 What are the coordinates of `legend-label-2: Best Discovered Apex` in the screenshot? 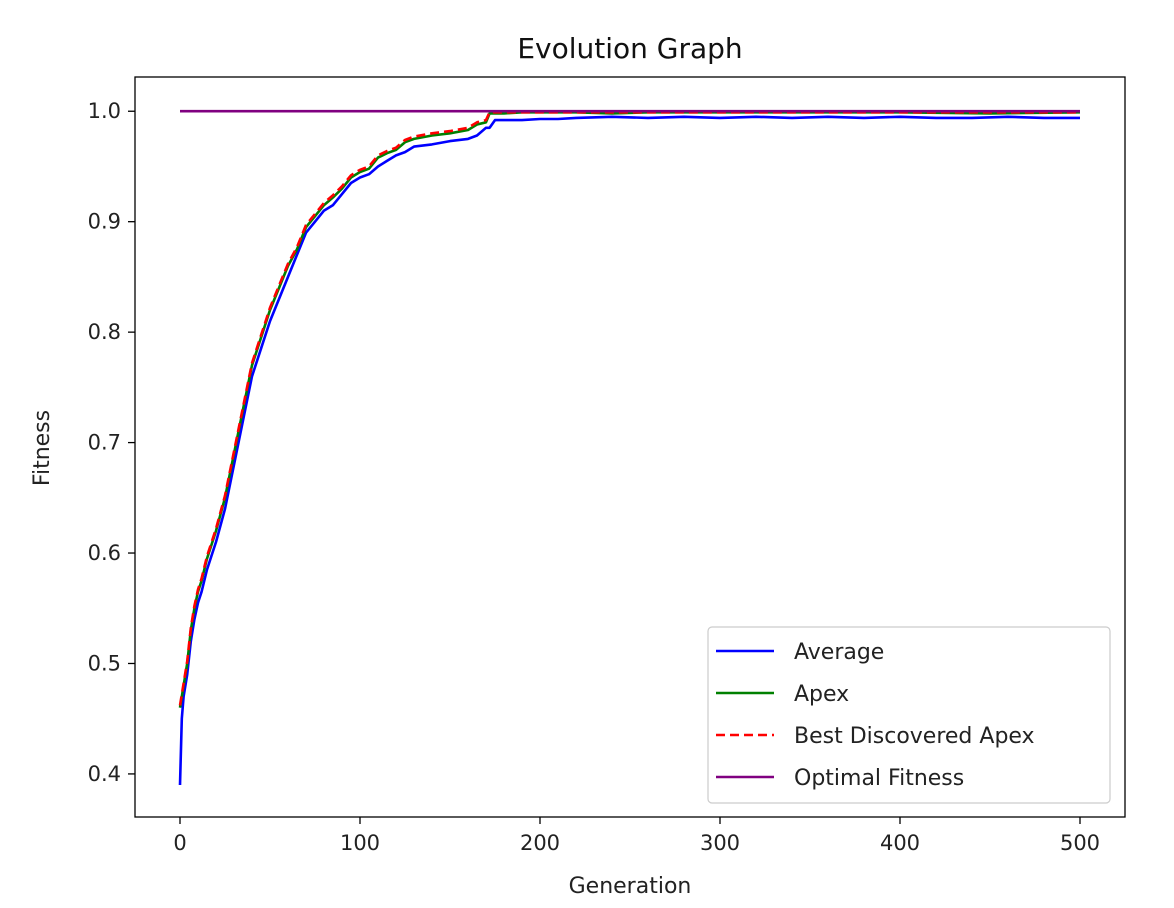 It's located at (914, 736).